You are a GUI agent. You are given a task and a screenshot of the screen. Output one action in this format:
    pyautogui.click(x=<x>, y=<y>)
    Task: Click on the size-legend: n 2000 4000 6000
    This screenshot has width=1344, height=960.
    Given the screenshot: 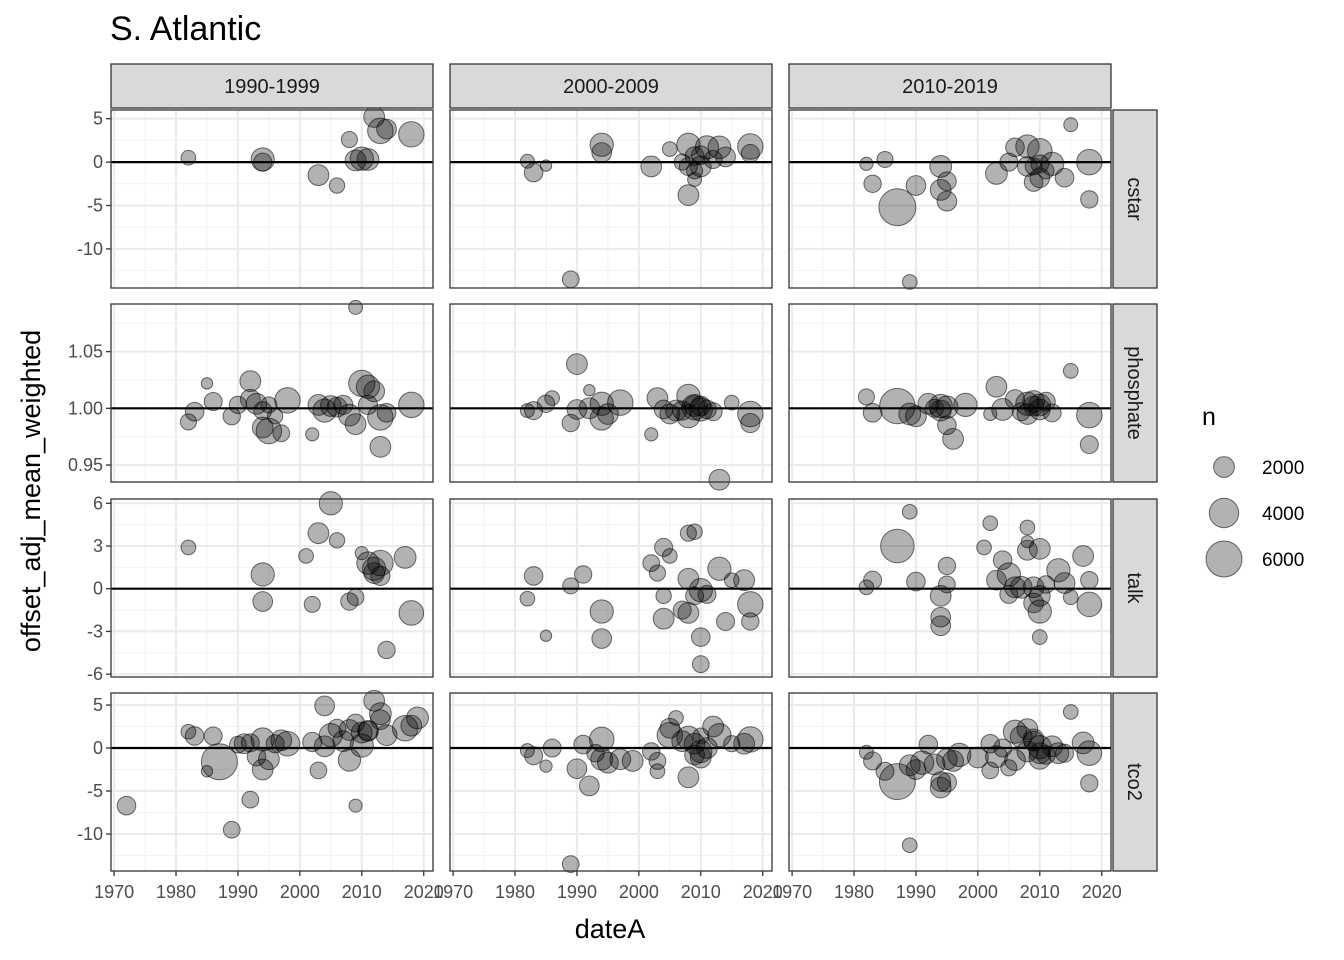 What is the action you would take?
    pyautogui.click(x=1253, y=491)
    